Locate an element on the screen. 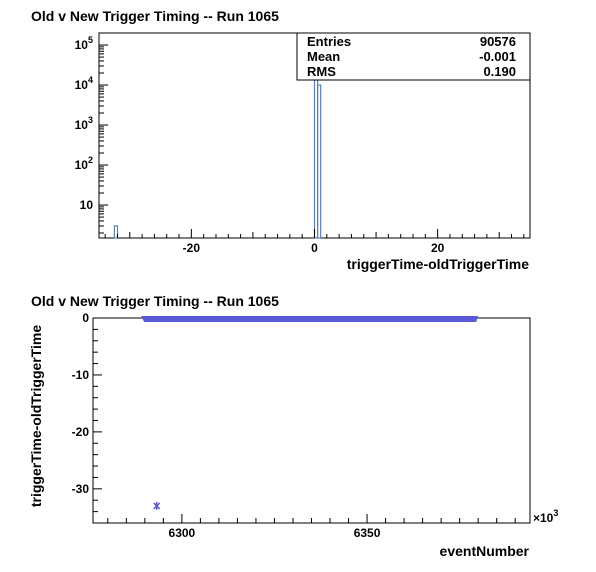 Image resolution: width=596 pixels, height=572 pixels. histogram-title: Old v New Trigger Timing -- Run 1065 is located at coordinates (155, 16).